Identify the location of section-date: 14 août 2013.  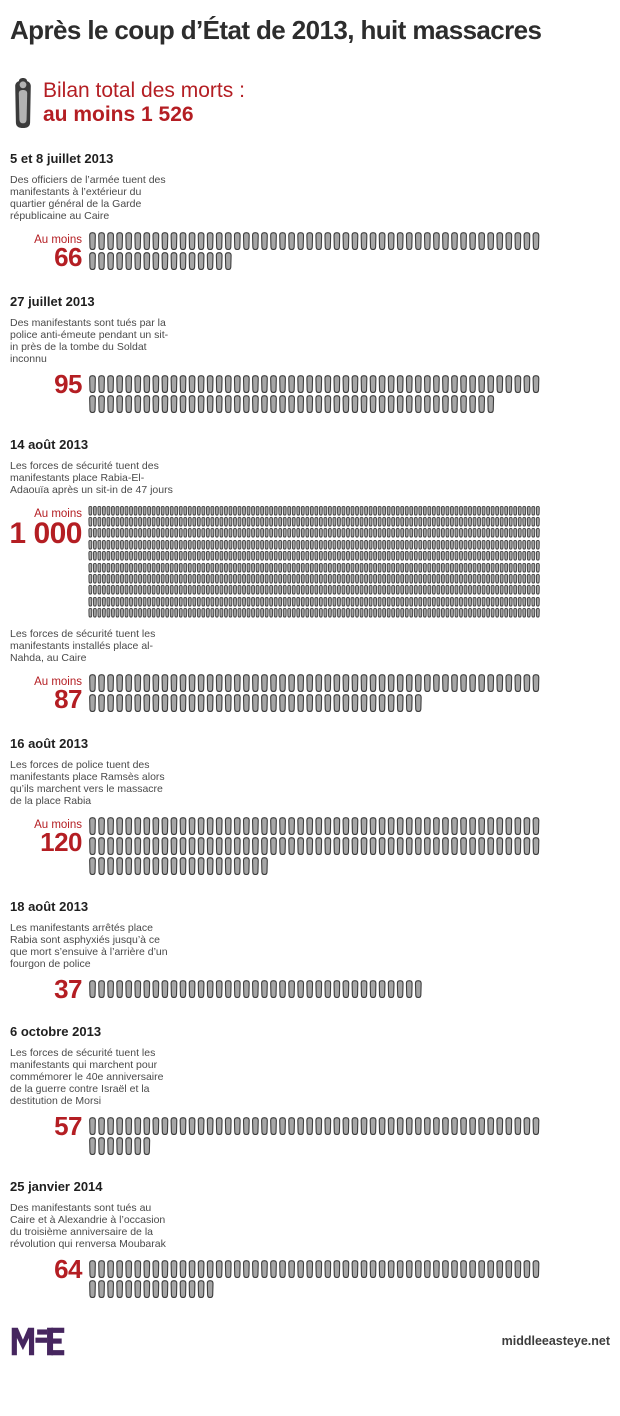
(49, 444).